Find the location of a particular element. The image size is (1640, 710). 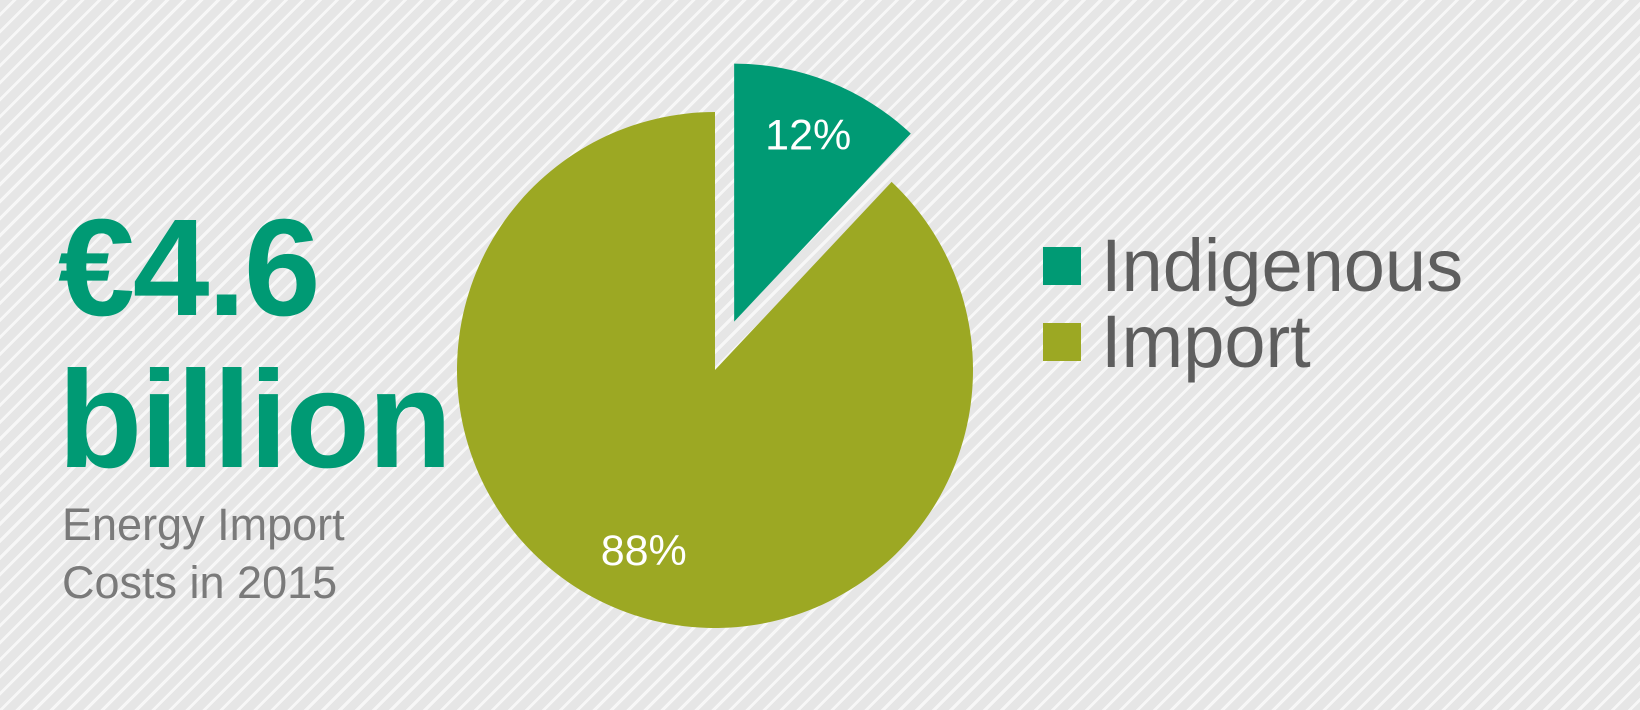

pie-slice-indigenous is located at coordinates (822, 192).